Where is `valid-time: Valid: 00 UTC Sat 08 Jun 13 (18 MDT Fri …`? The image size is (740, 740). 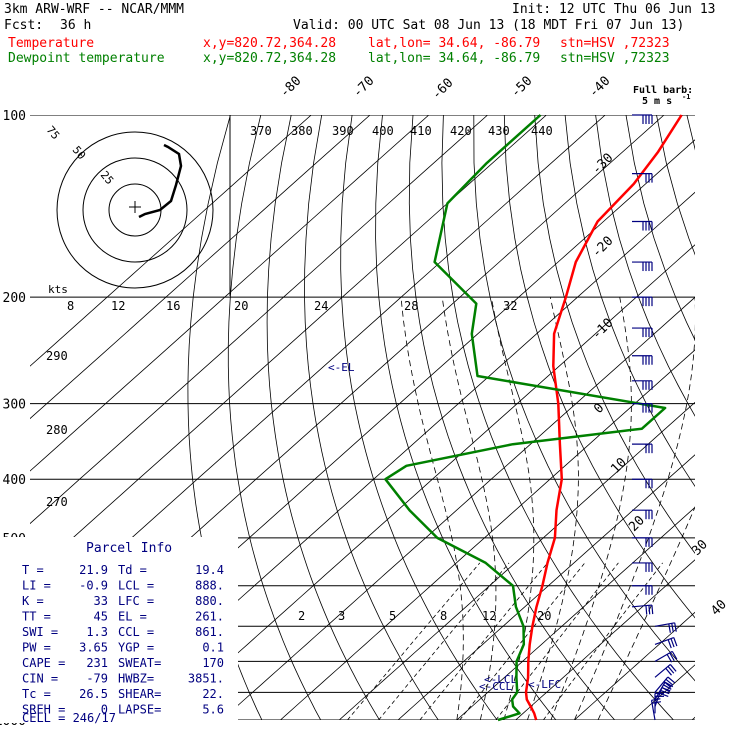 valid-time: Valid: 00 UTC Sat 08 Jun 13 (18 MDT Fri … is located at coordinates (489, 25).